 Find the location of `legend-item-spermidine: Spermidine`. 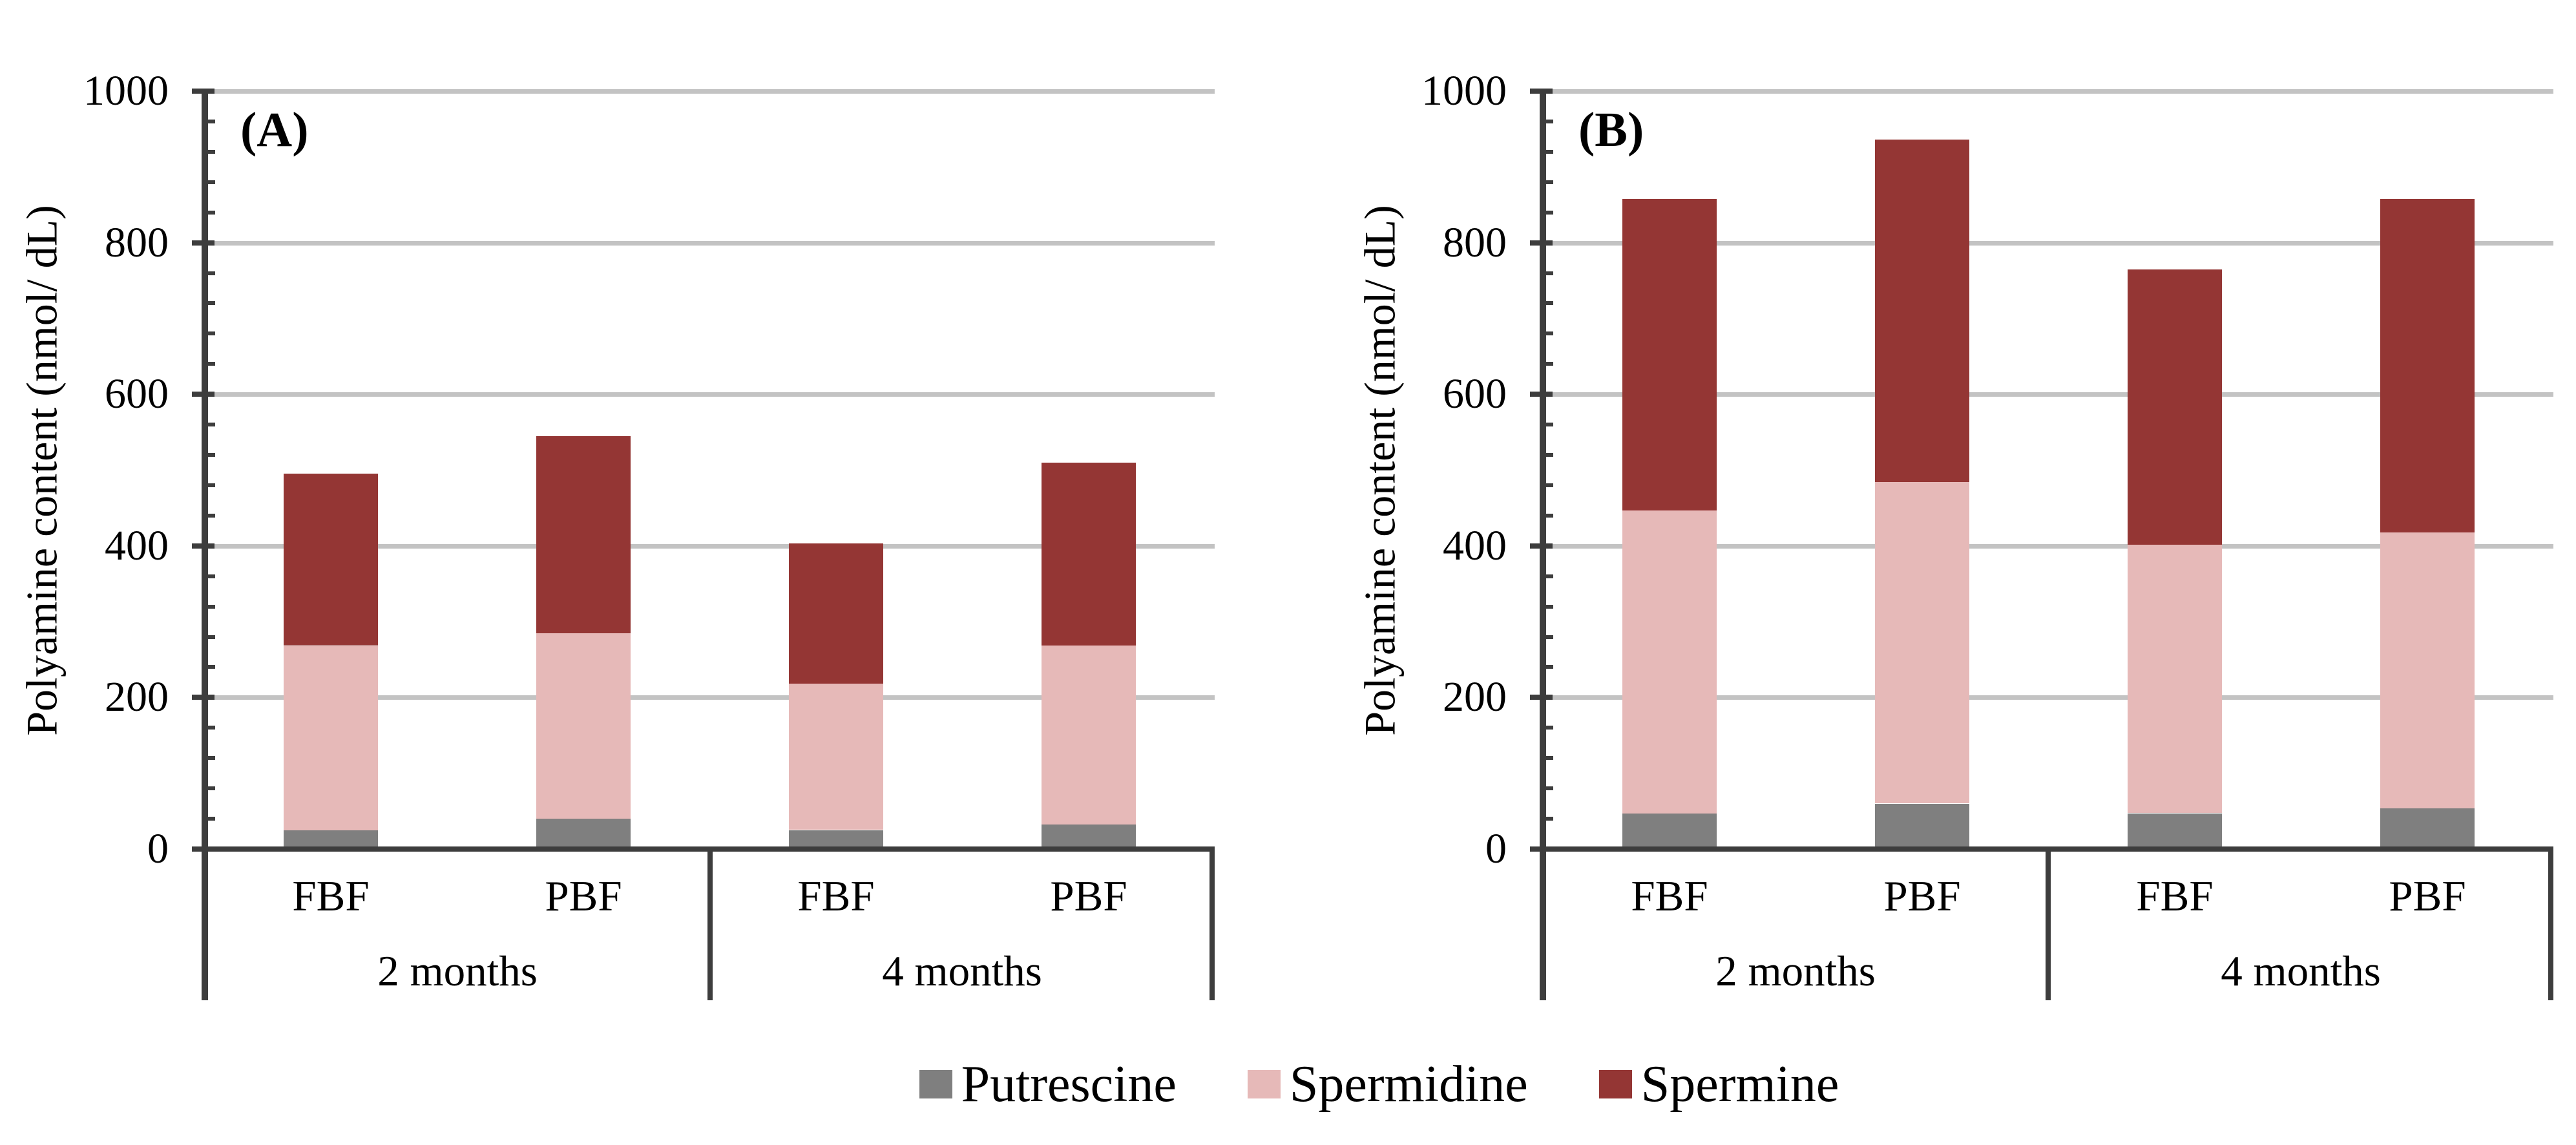

legend-item-spermidine: Spermidine is located at coordinates (1387, 1084).